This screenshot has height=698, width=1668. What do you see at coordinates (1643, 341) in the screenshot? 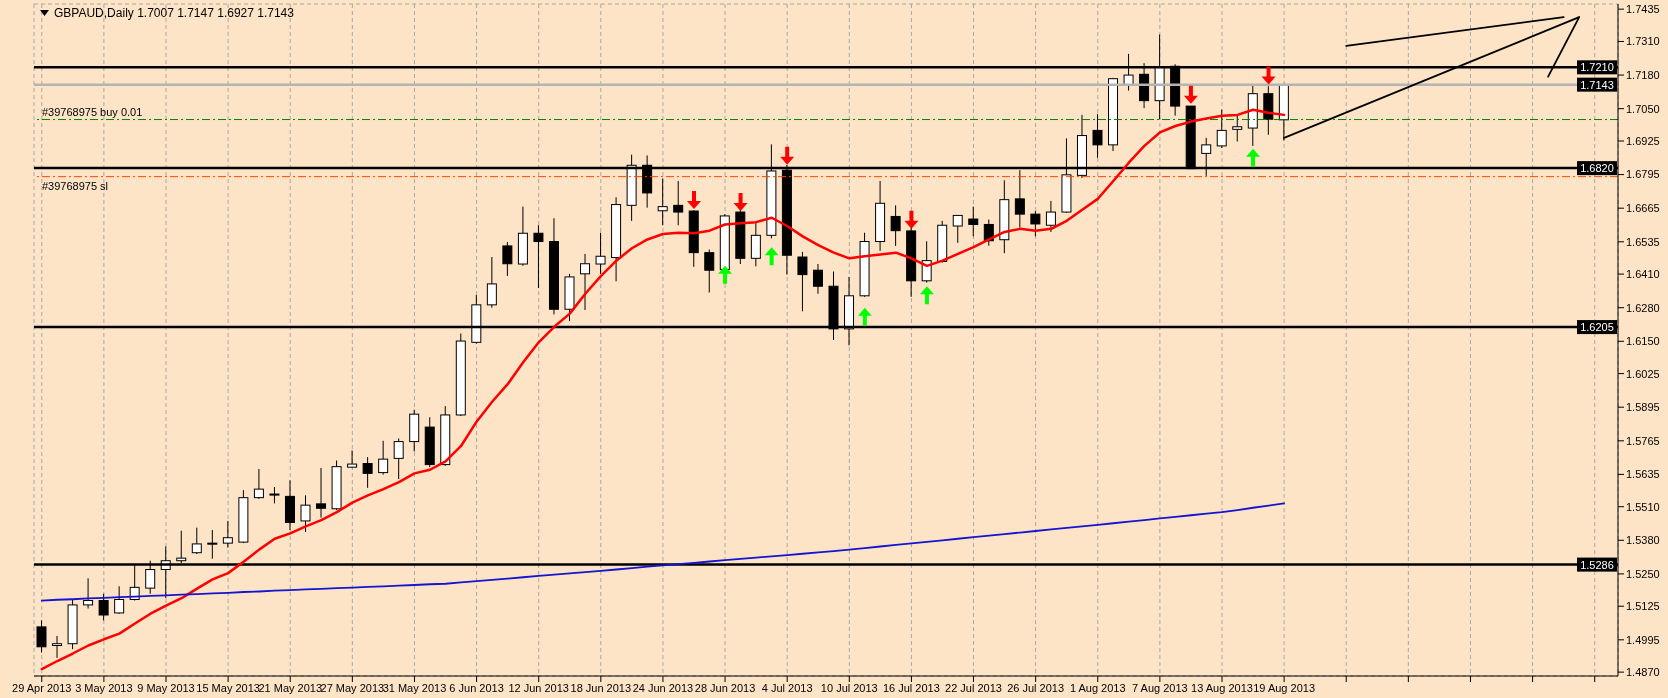
I see `y-tick-label: 1.6150` at bounding box center [1643, 341].